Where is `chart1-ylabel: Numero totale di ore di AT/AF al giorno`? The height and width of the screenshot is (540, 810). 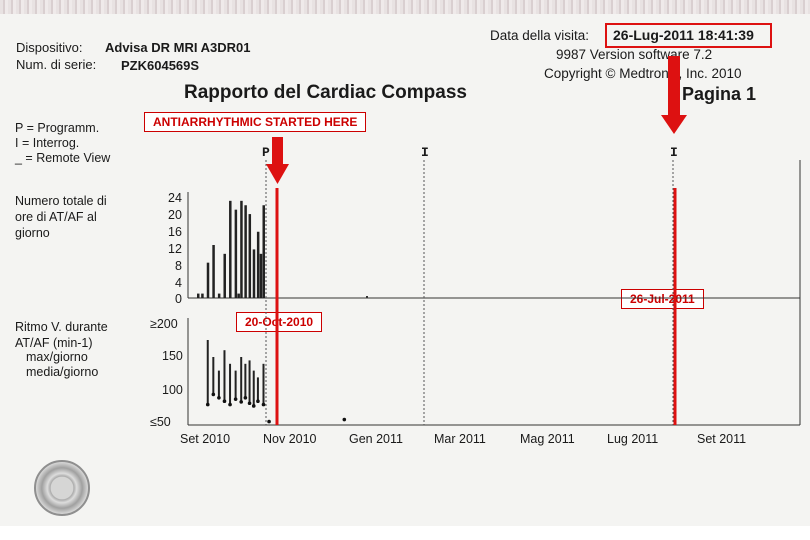
chart1-ylabel: Numero totale di ore di AT/AF al giorno is located at coordinates (61, 217).